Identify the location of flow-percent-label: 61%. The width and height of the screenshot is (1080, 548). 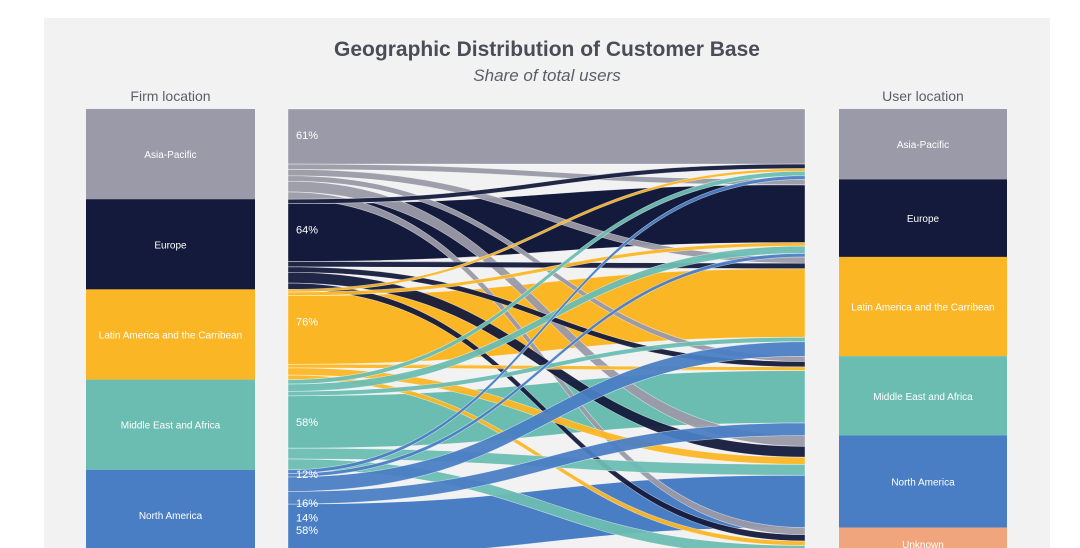
(307, 136).